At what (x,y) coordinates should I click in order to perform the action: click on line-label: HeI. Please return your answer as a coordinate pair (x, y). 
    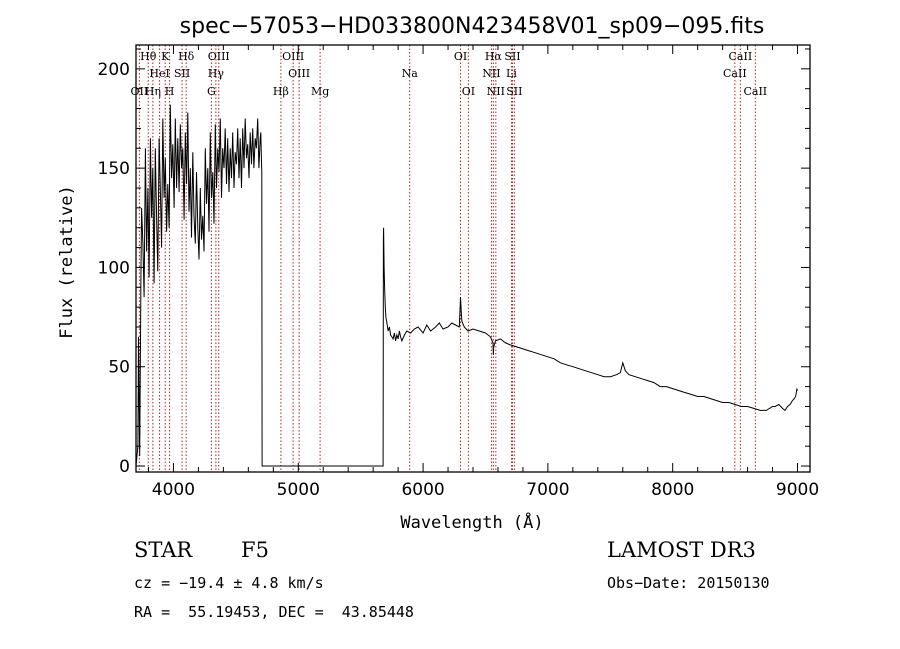
    Looking at the image, I should click on (159, 73).